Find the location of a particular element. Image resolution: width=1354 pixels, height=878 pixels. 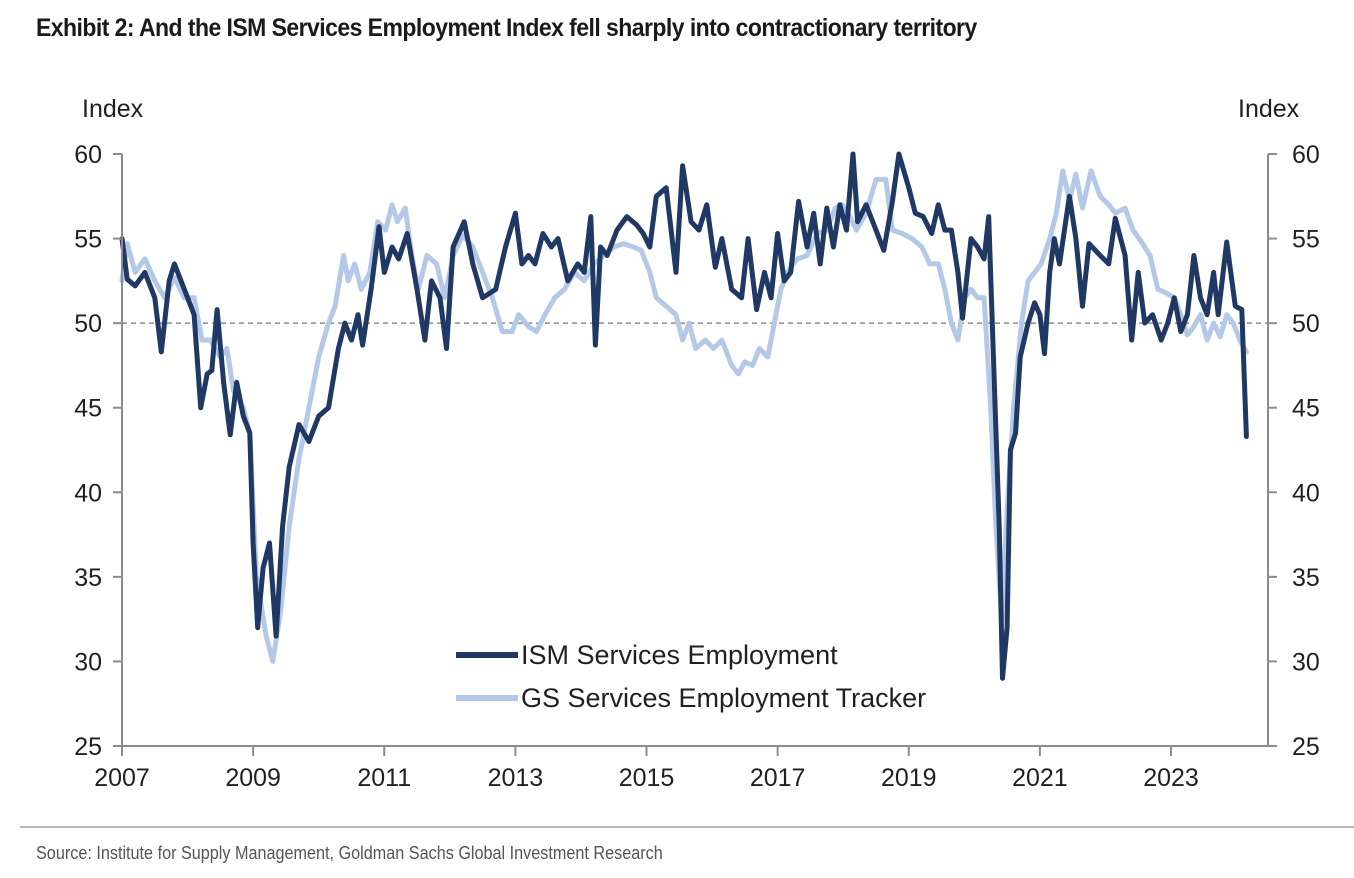

right-y-tick-label: 50 is located at coordinates (1306, 324).